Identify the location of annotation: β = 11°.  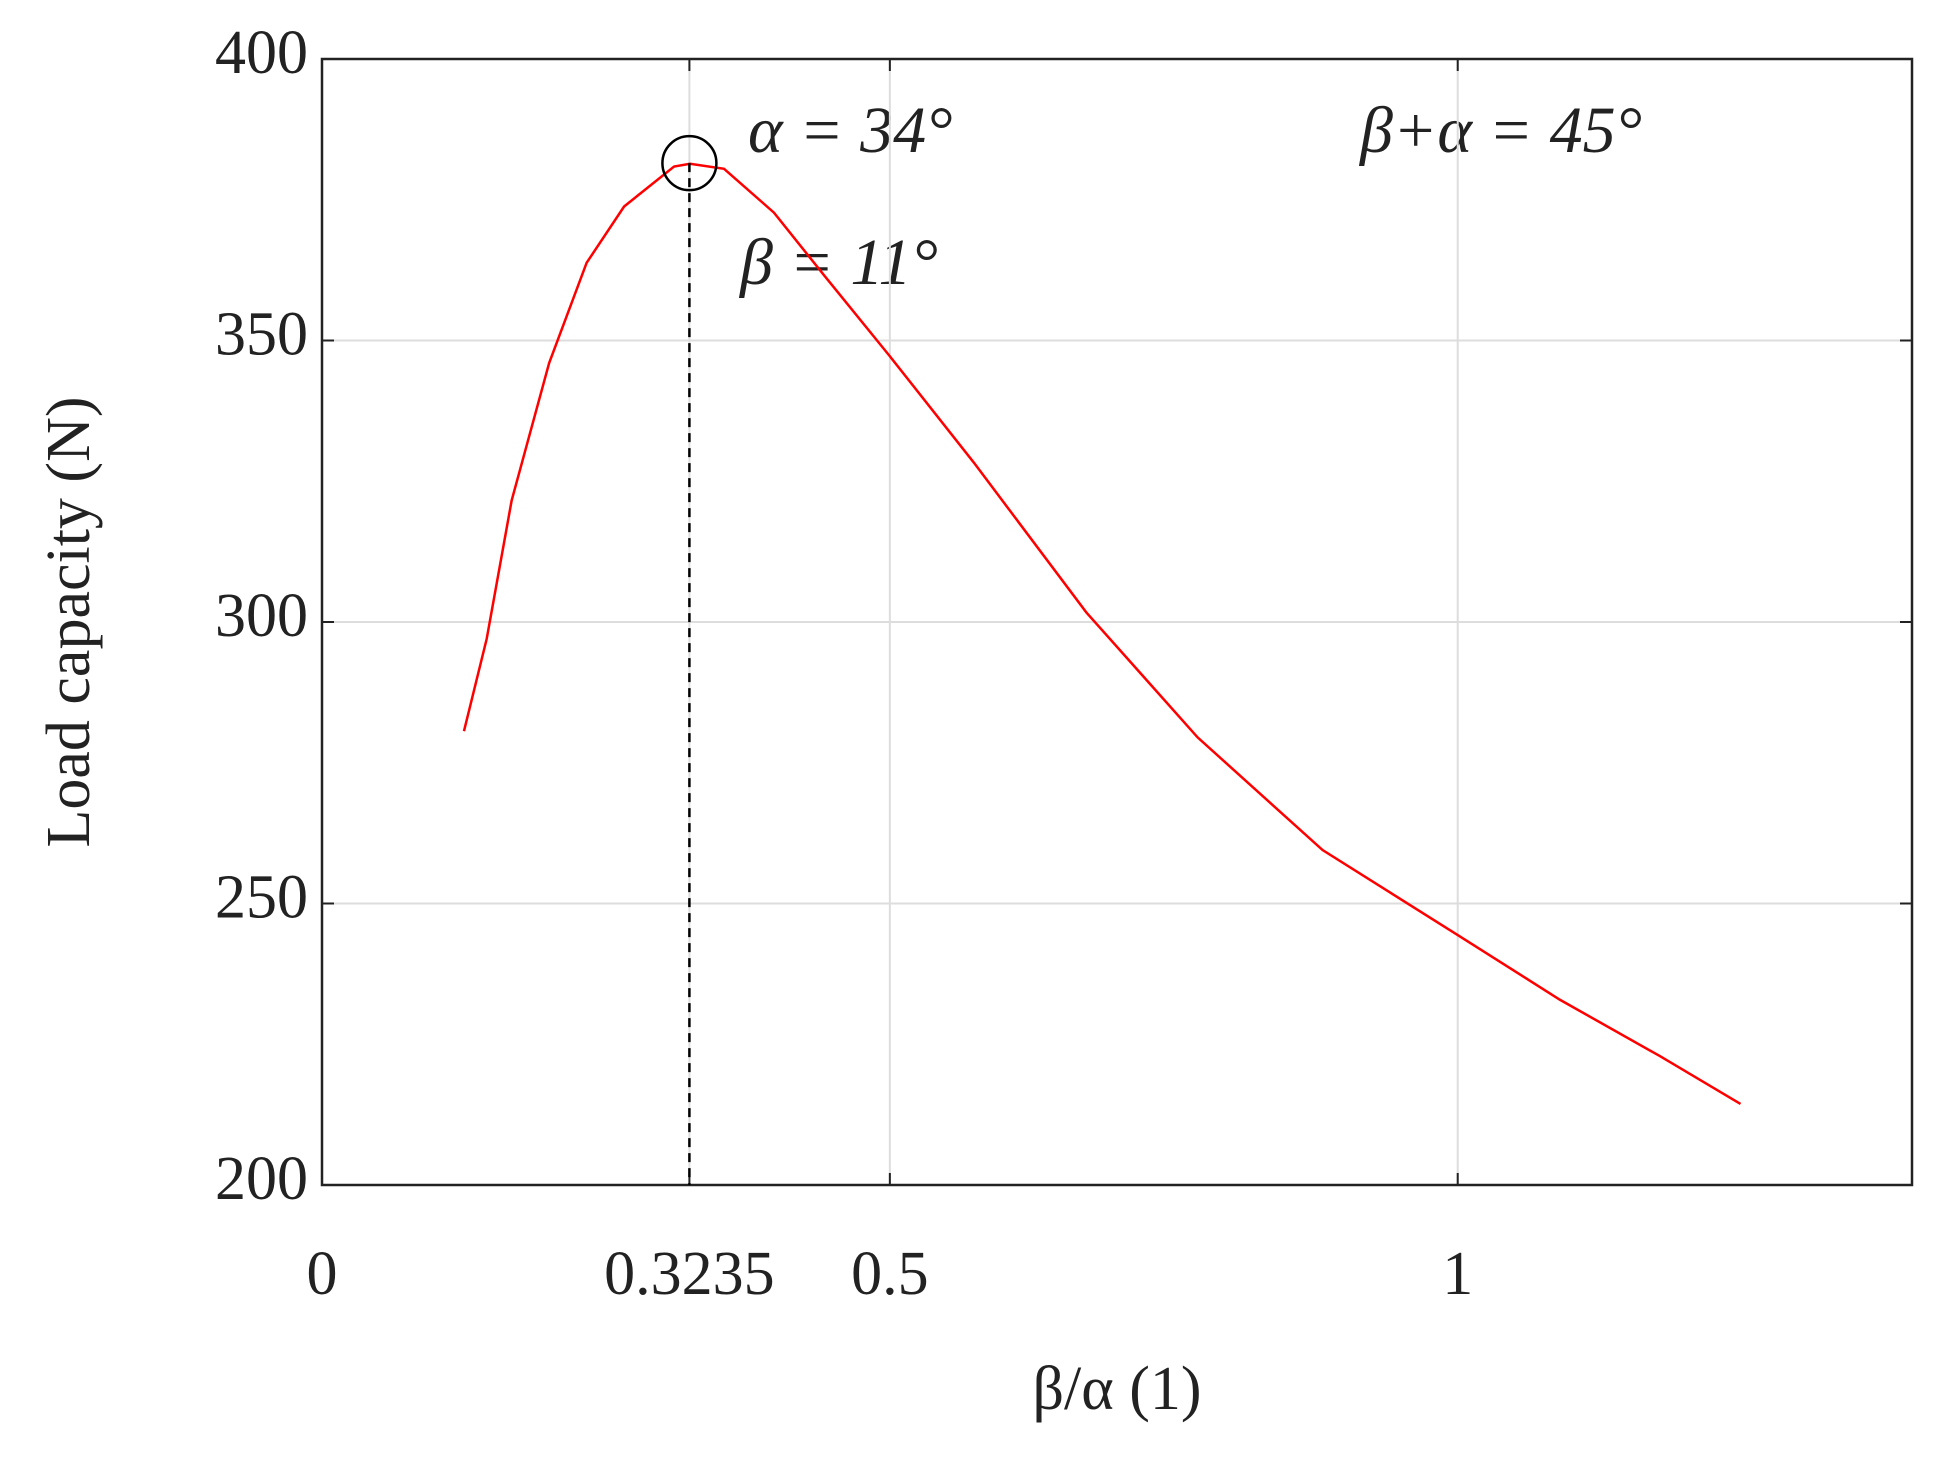
(838, 262).